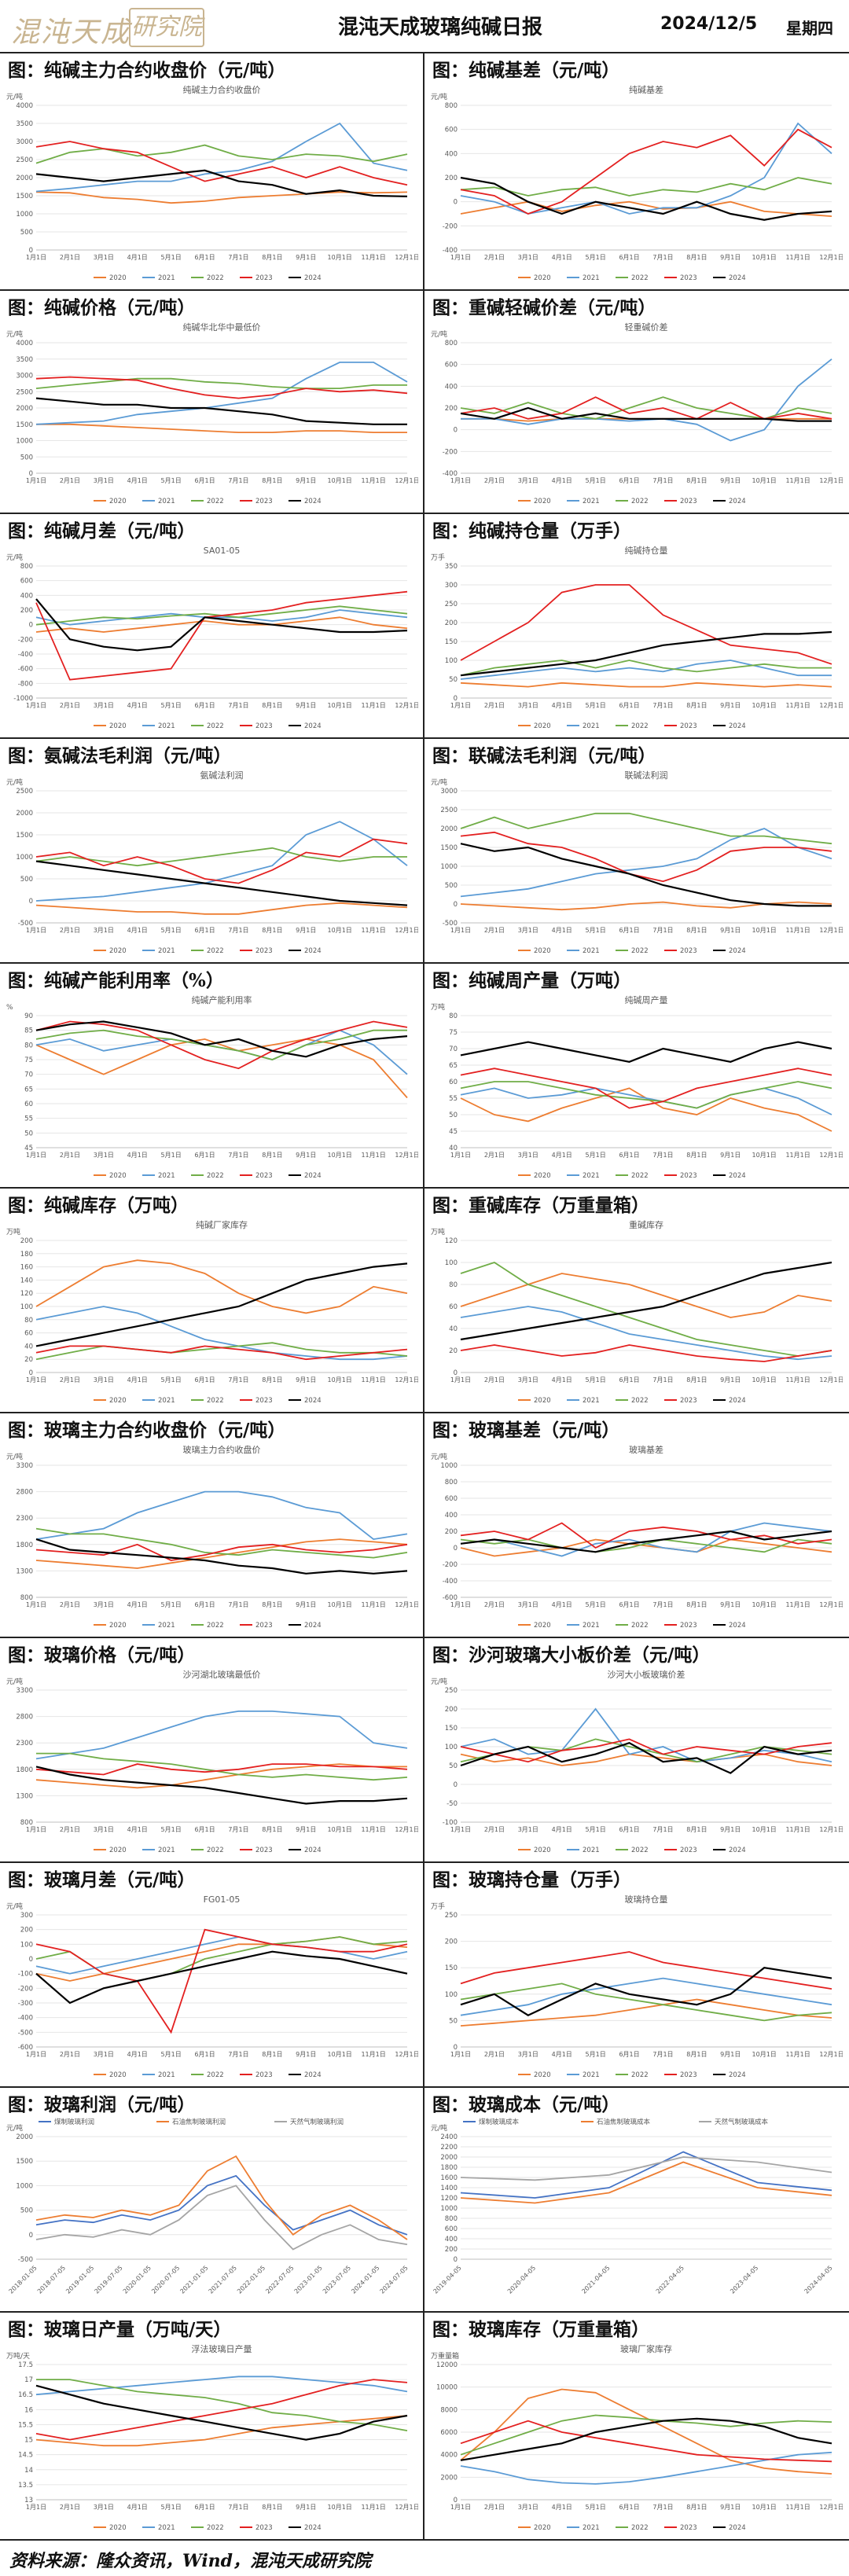  What do you see at coordinates (24, 409) in the screenshot?
I see `y-tick-label: 2000` at bounding box center [24, 409].